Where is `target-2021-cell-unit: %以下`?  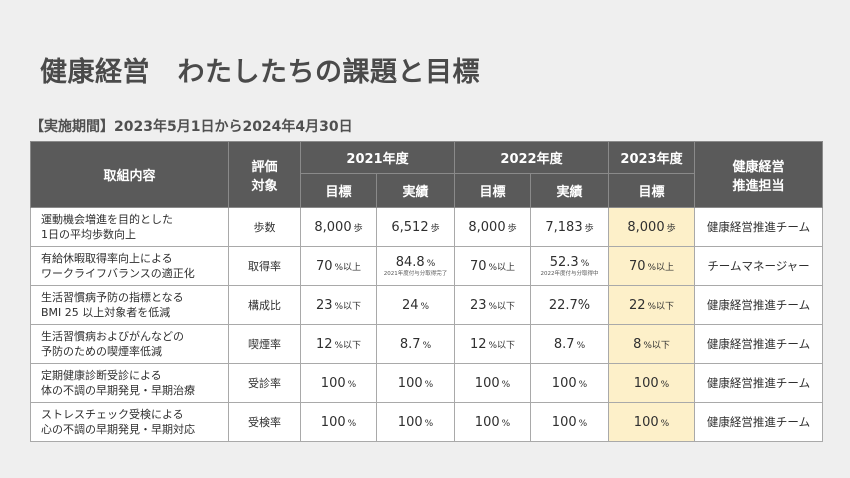
target-2021-cell-unit: %以下 is located at coordinates (348, 306).